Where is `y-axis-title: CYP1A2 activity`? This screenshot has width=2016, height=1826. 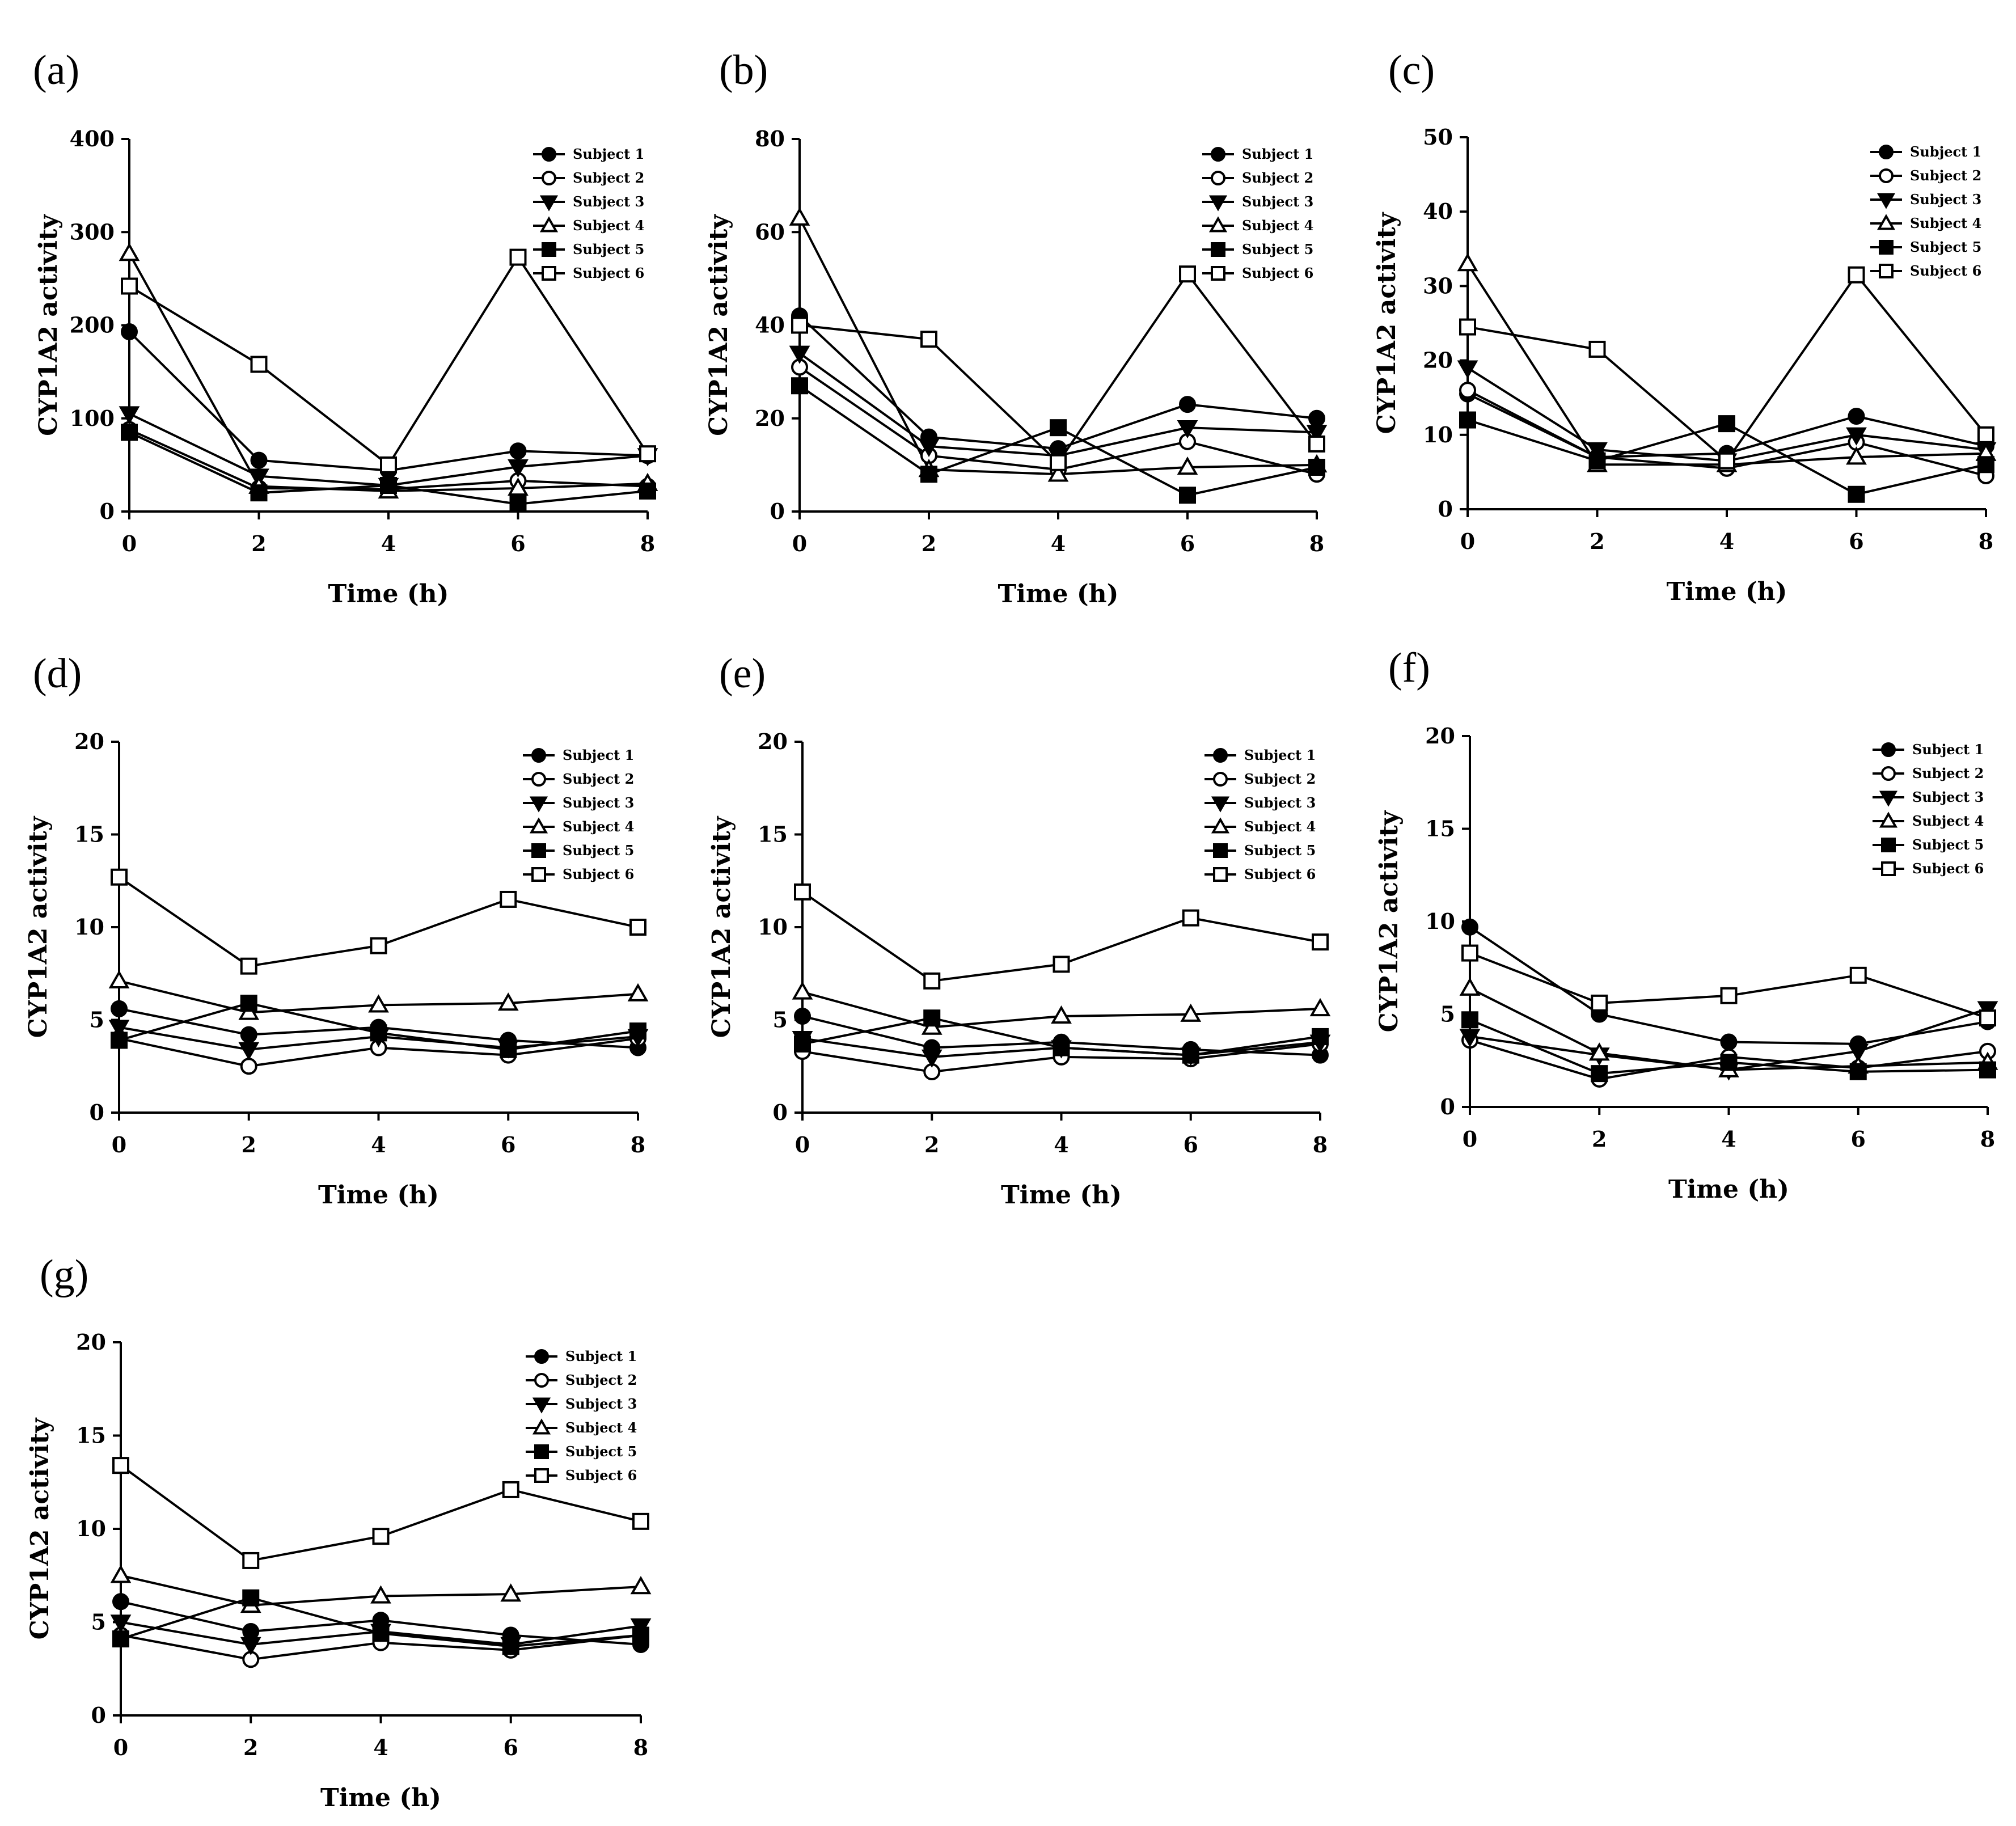
y-axis-title: CYP1A2 activity is located at coordinates (722, 926).